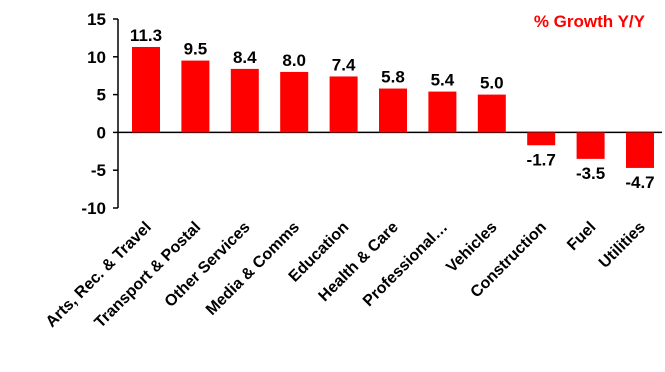 Image resolution: width=665 pixels, height=372 pixels. What do you see at coordinates (442, 112) in the screenshot?
I see `bar-professional` at bounding box center [442, 112].